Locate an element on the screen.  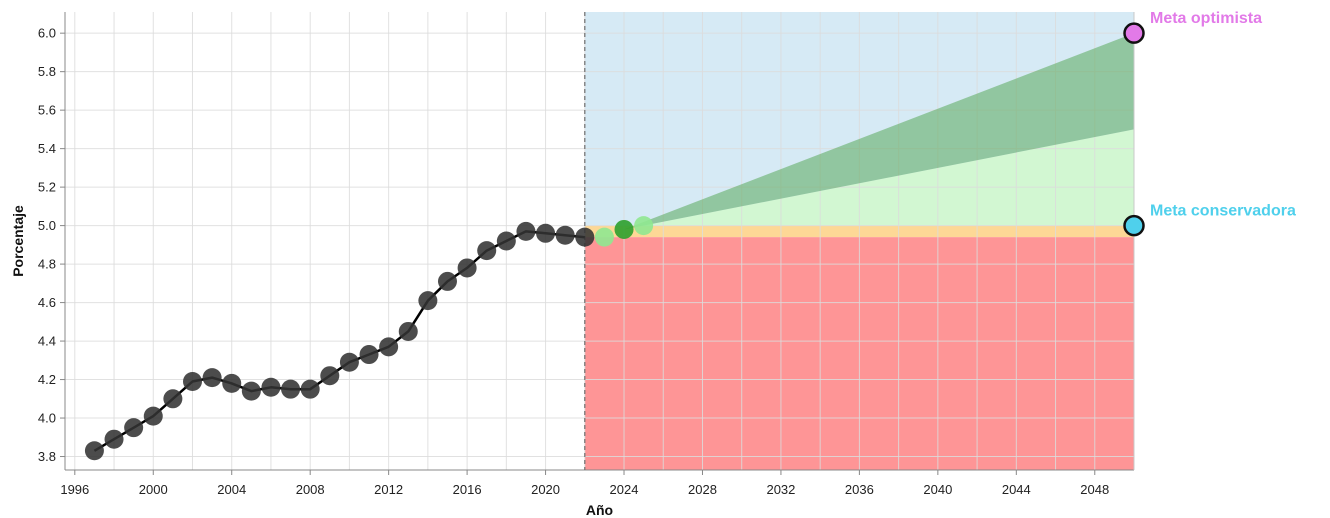
y-tick-label: 4.6 is located at coordinates (47, 302).